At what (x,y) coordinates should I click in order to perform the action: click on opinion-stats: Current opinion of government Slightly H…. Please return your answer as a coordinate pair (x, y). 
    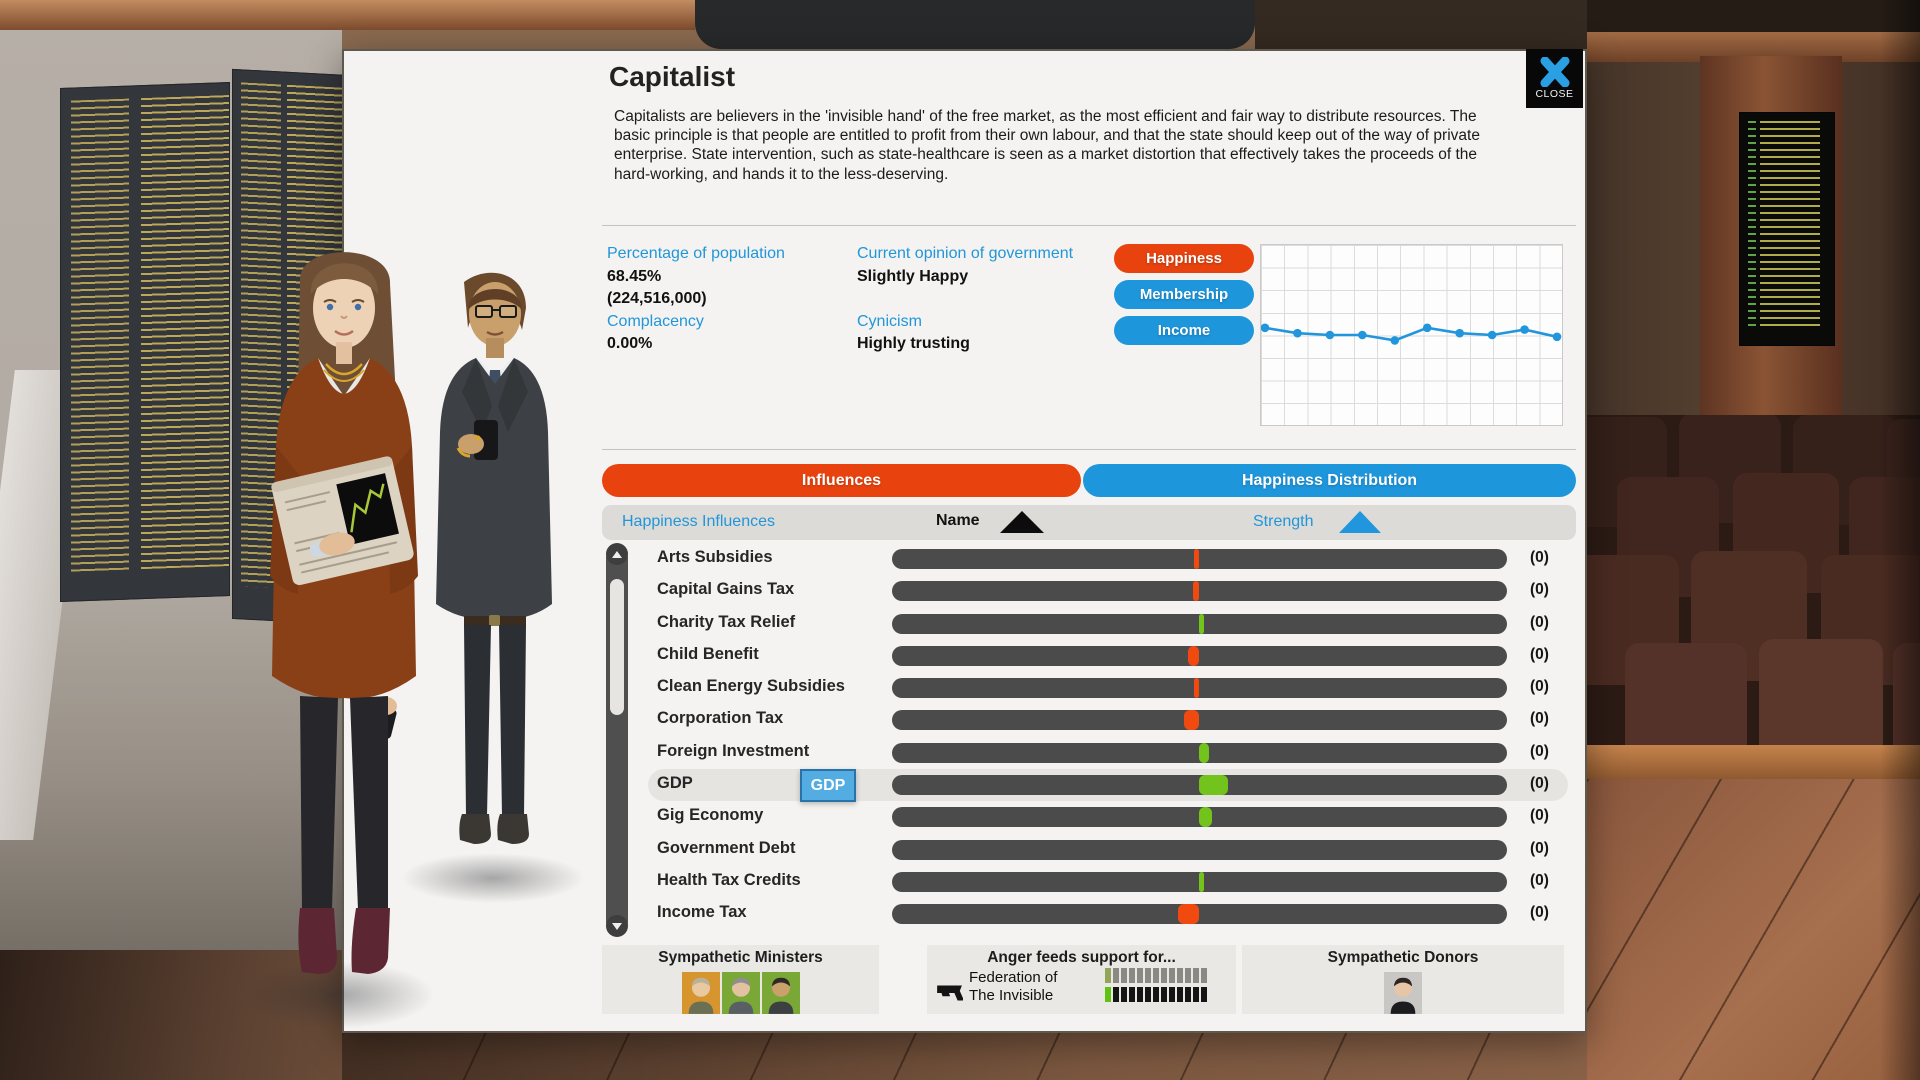
    Looking at the image, I should click on (965, 299).